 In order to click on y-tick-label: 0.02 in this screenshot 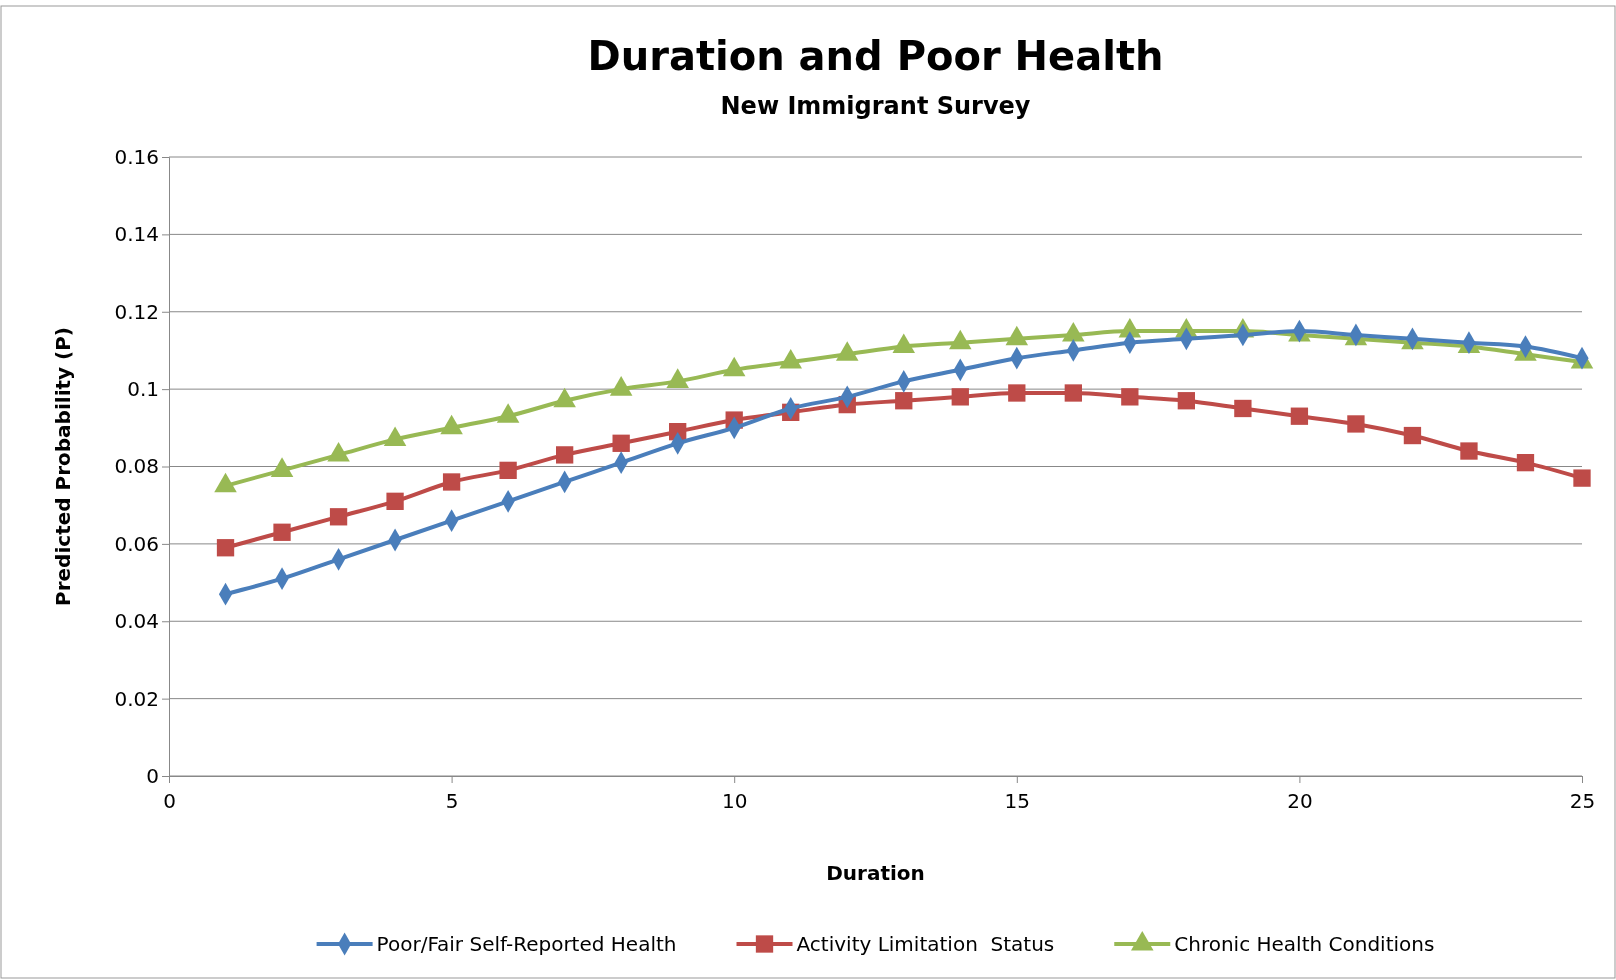, I will do `click(136, 698)`.